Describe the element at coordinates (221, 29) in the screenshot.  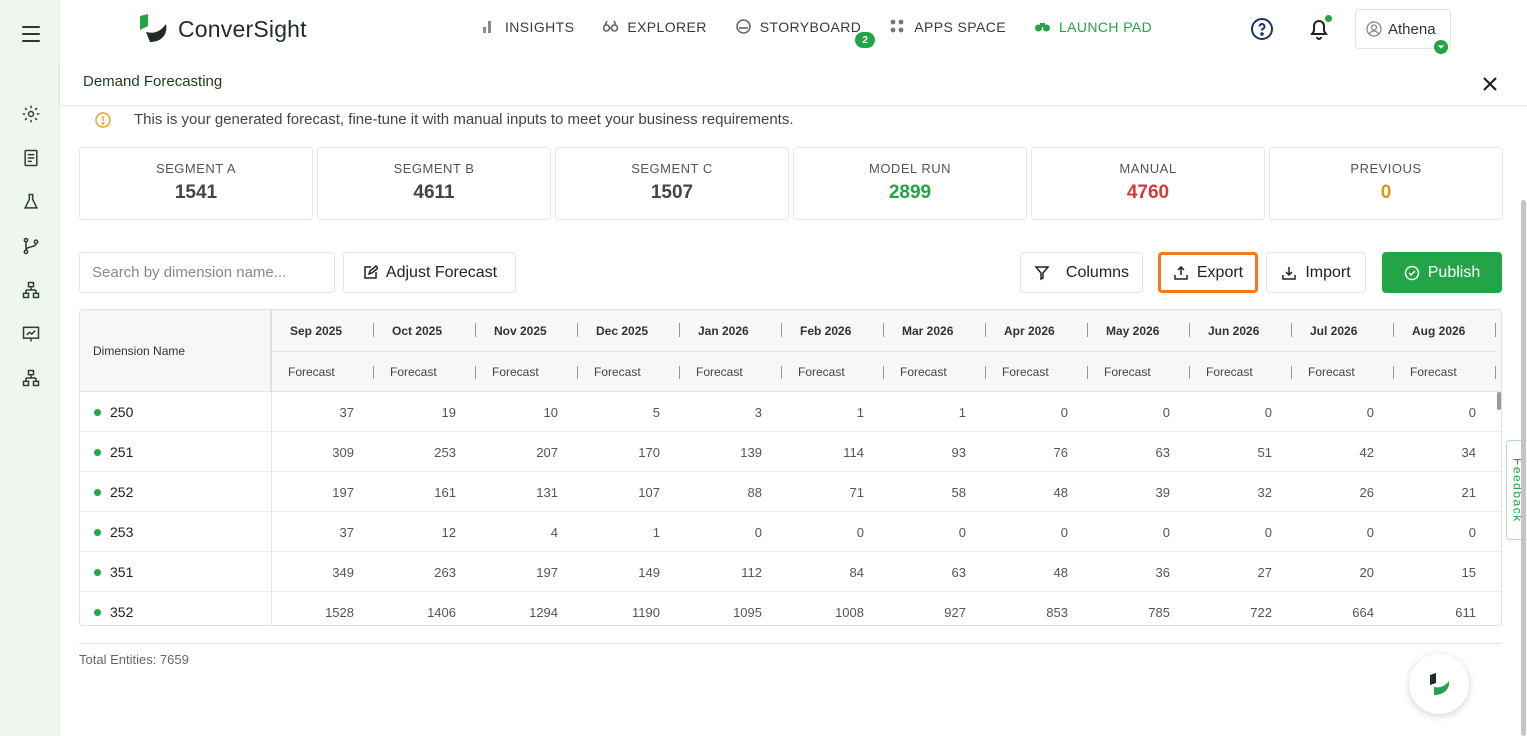
I see `conversight-logo: ConverSight` at that location.